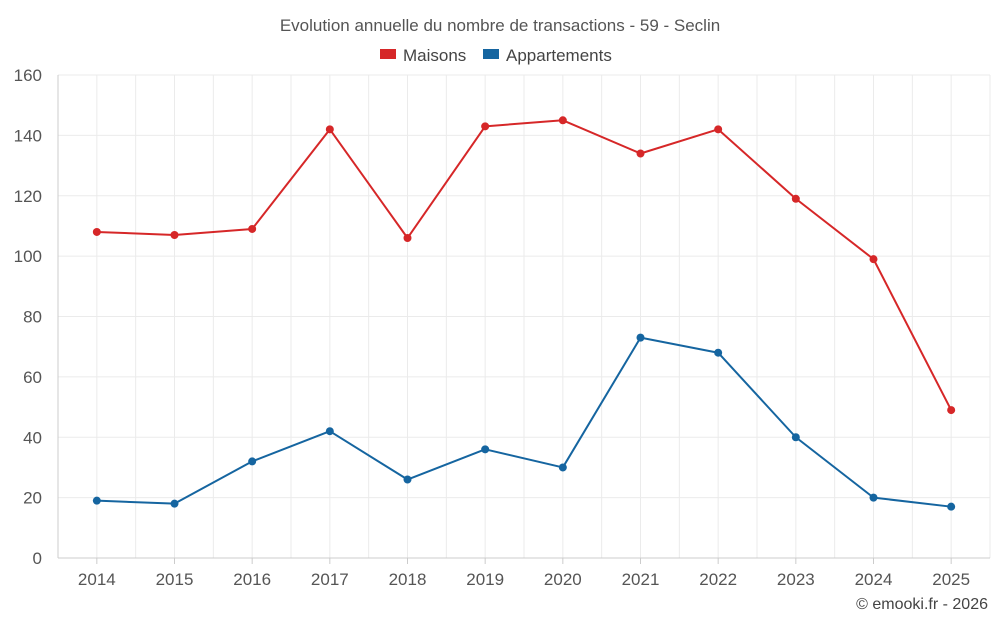  I want to click on y-tick-label: 40, so click(32, 437).